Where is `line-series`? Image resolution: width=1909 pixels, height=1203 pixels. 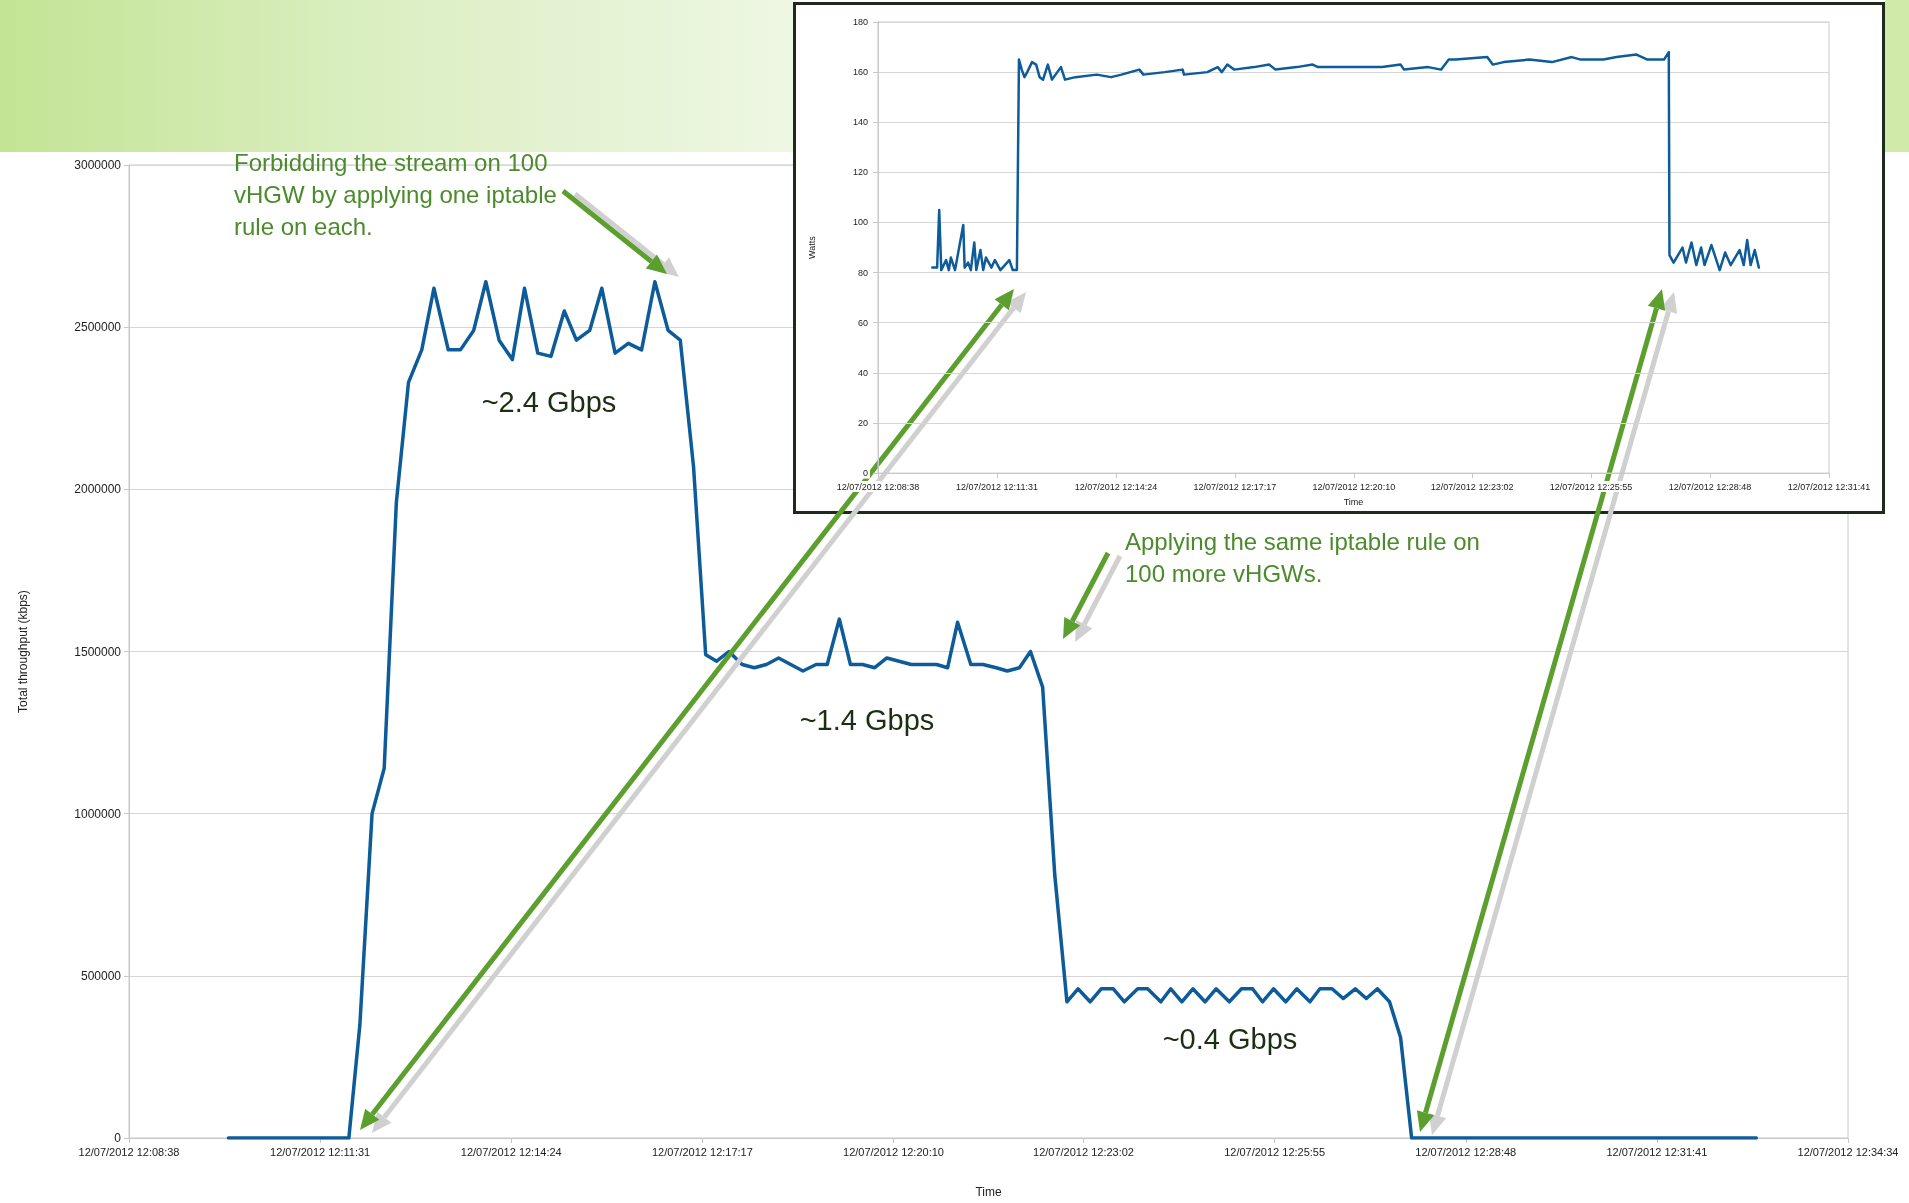 line-series is located at coordinates (1346, 161).